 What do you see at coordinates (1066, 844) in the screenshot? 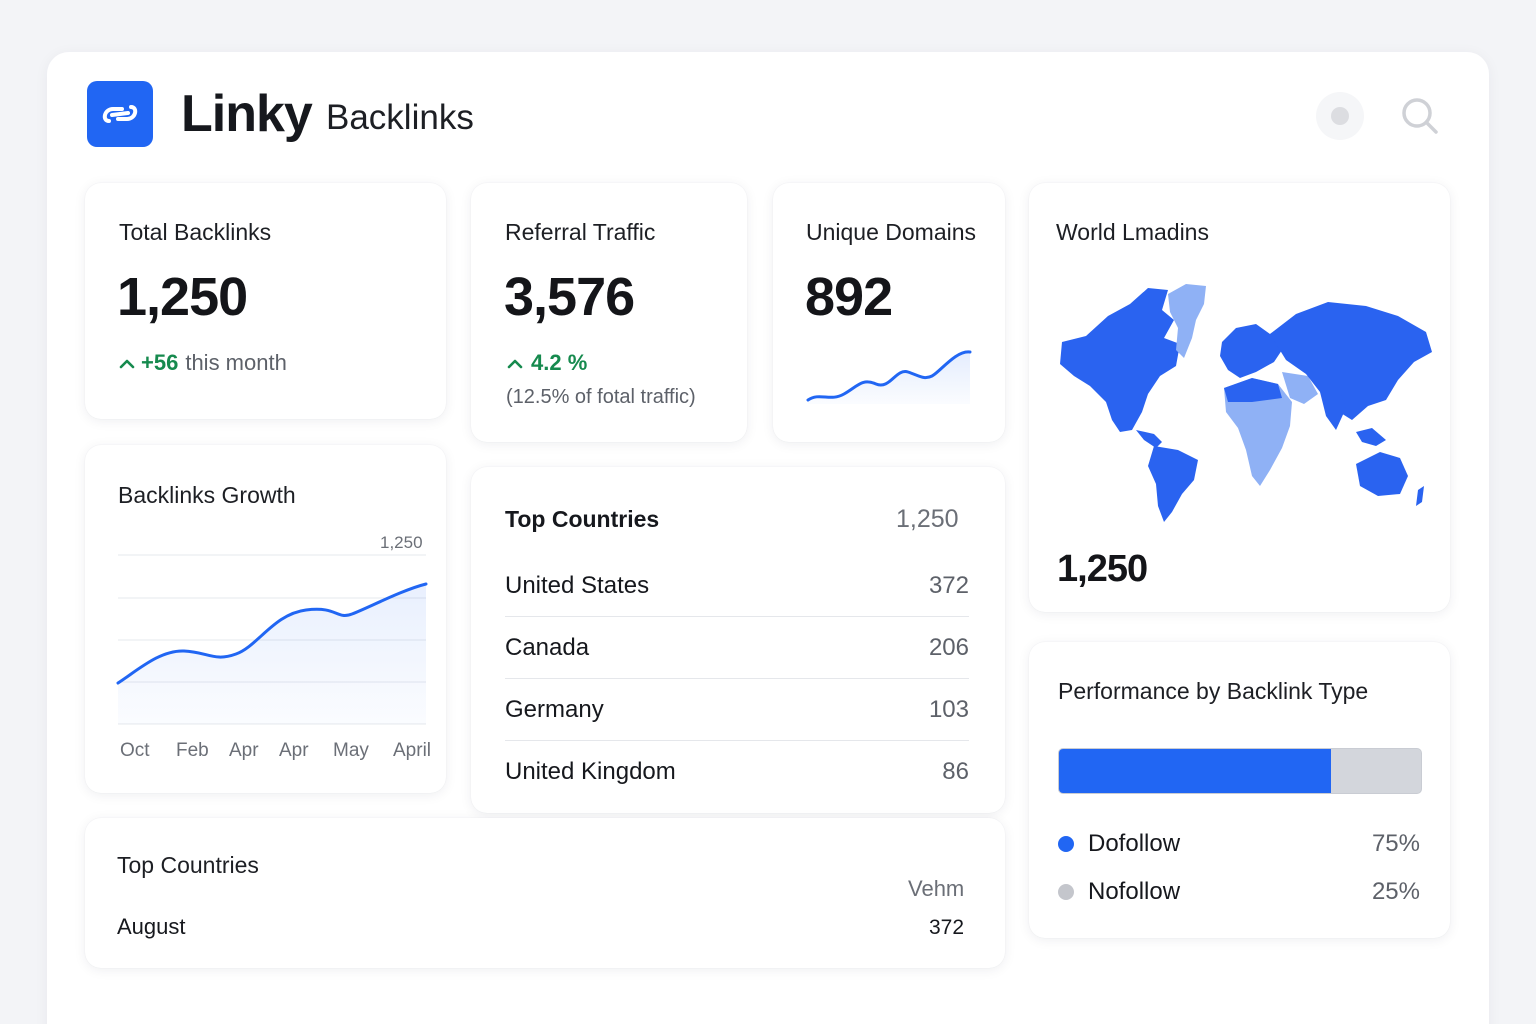
I see `dofollow-dot-icon` at bounding box center [1066, 844].